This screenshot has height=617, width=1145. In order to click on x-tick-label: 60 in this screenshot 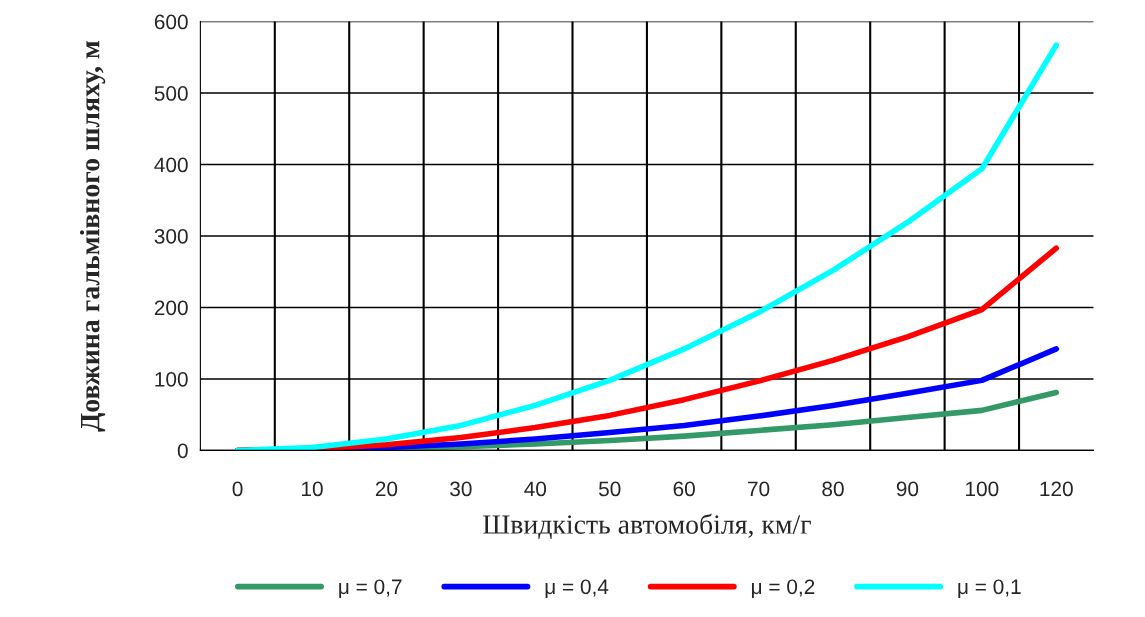, I will do `click(684, 489)`.